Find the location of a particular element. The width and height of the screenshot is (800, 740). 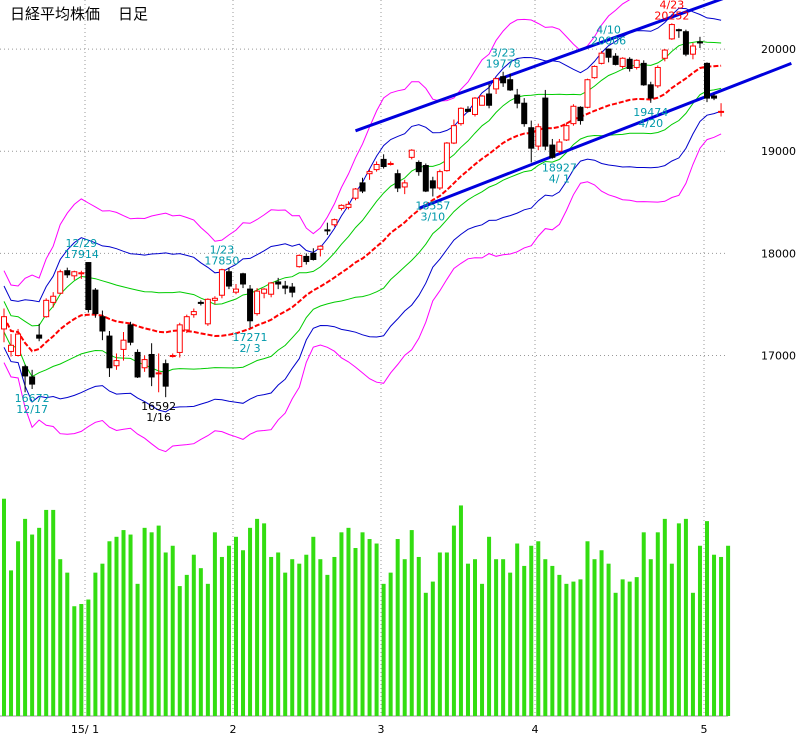

annotation-date: 4/ 1 is located at coordinates (559, 179).